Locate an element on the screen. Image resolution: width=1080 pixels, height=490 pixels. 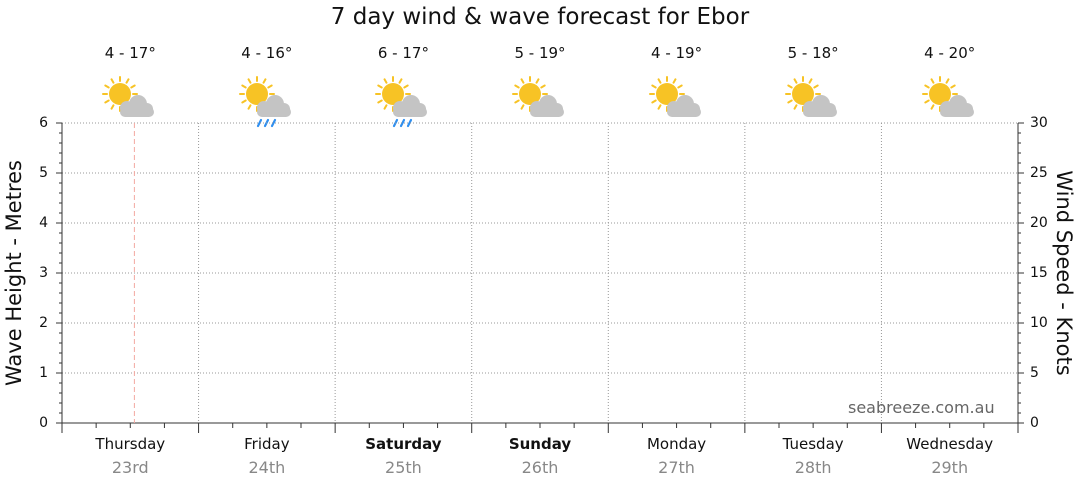
y-right-tick-label: 5 is located at coordinates (1034, 373).